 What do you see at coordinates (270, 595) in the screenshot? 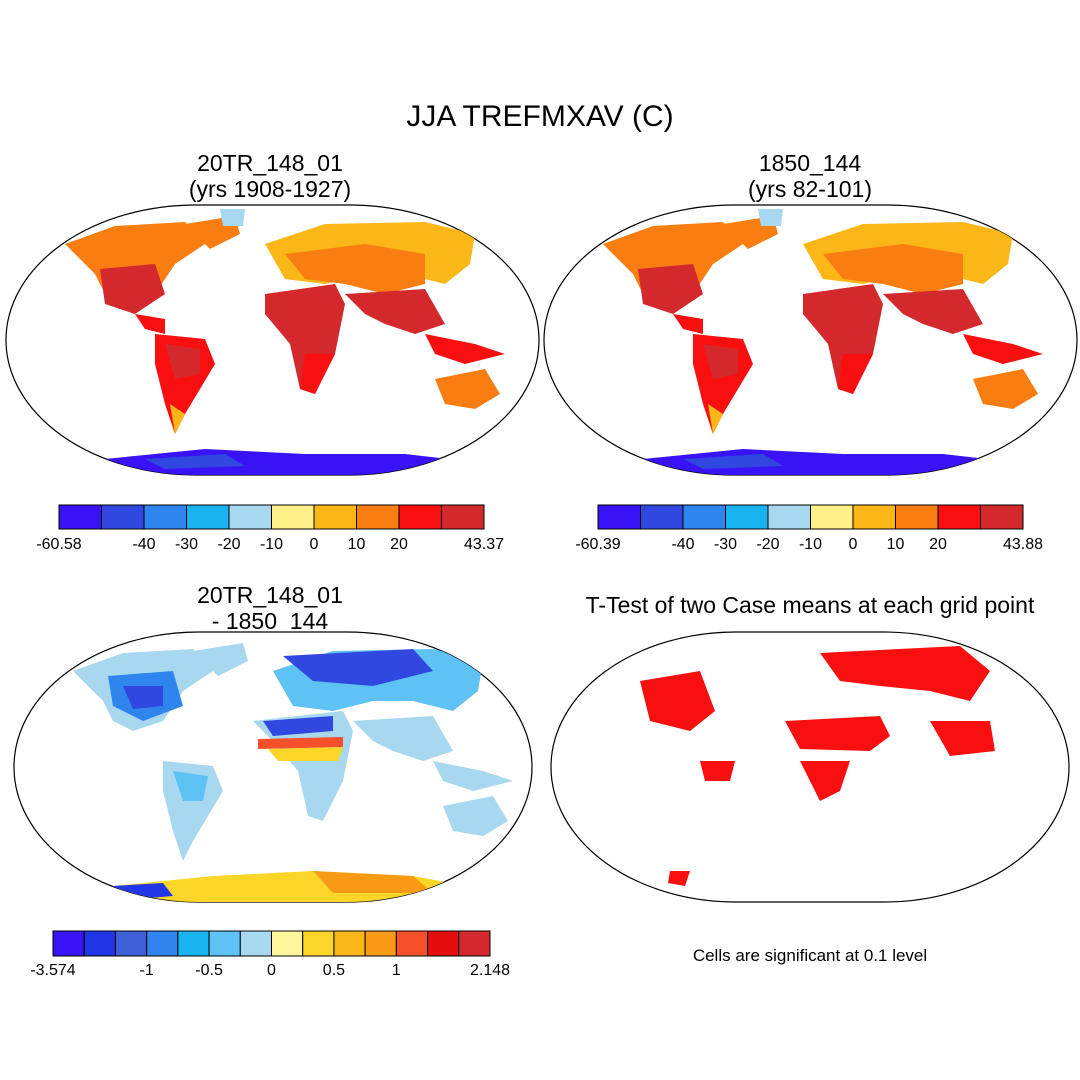
I see `panel-3-title-line1: 20TR_148_01` at bounding box center [270, 595].